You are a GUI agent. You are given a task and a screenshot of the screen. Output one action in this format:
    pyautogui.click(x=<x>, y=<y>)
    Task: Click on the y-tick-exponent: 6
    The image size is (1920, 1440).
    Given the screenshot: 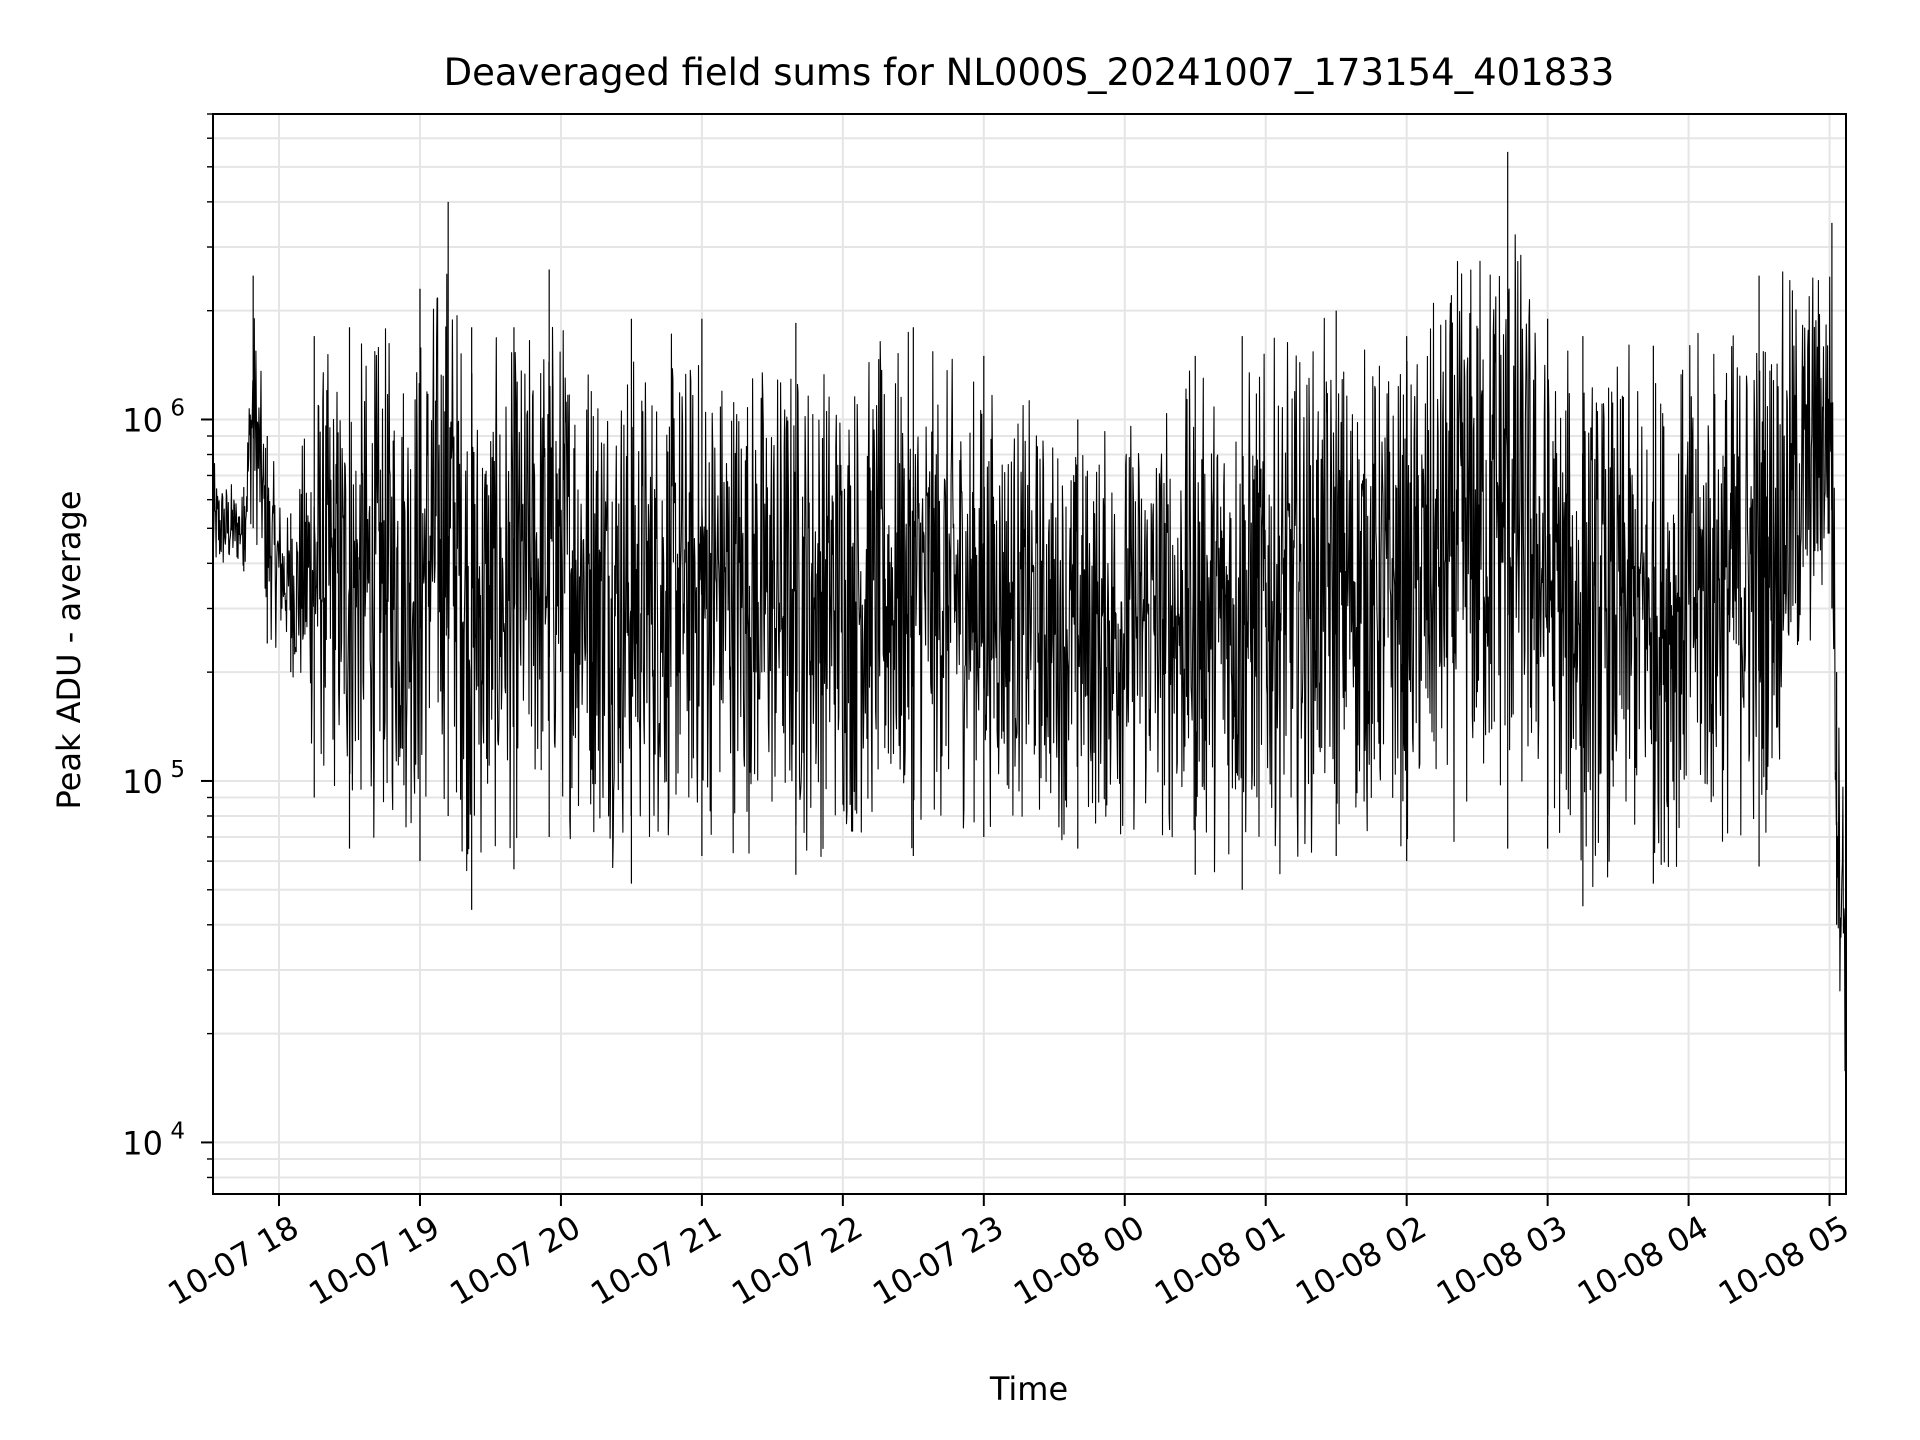 What is the action you would take?
    pyautogui.click(x=177, y=408)
    